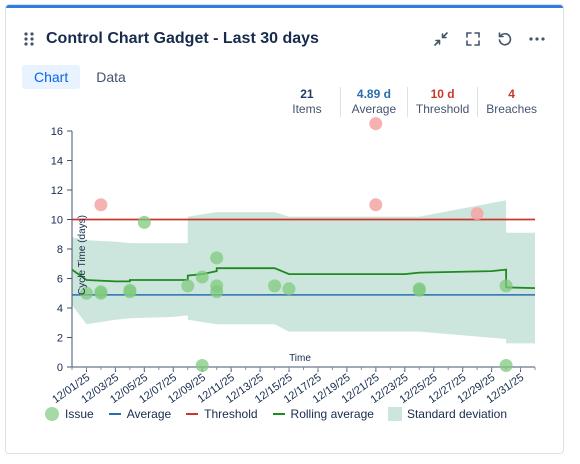 The height and width of the screenshot is (464, 580). What do you see at coordinates (231, 414) in the screenshot?
I see `legend-threshold-label: Threshold` at bounding box center [231, 414].